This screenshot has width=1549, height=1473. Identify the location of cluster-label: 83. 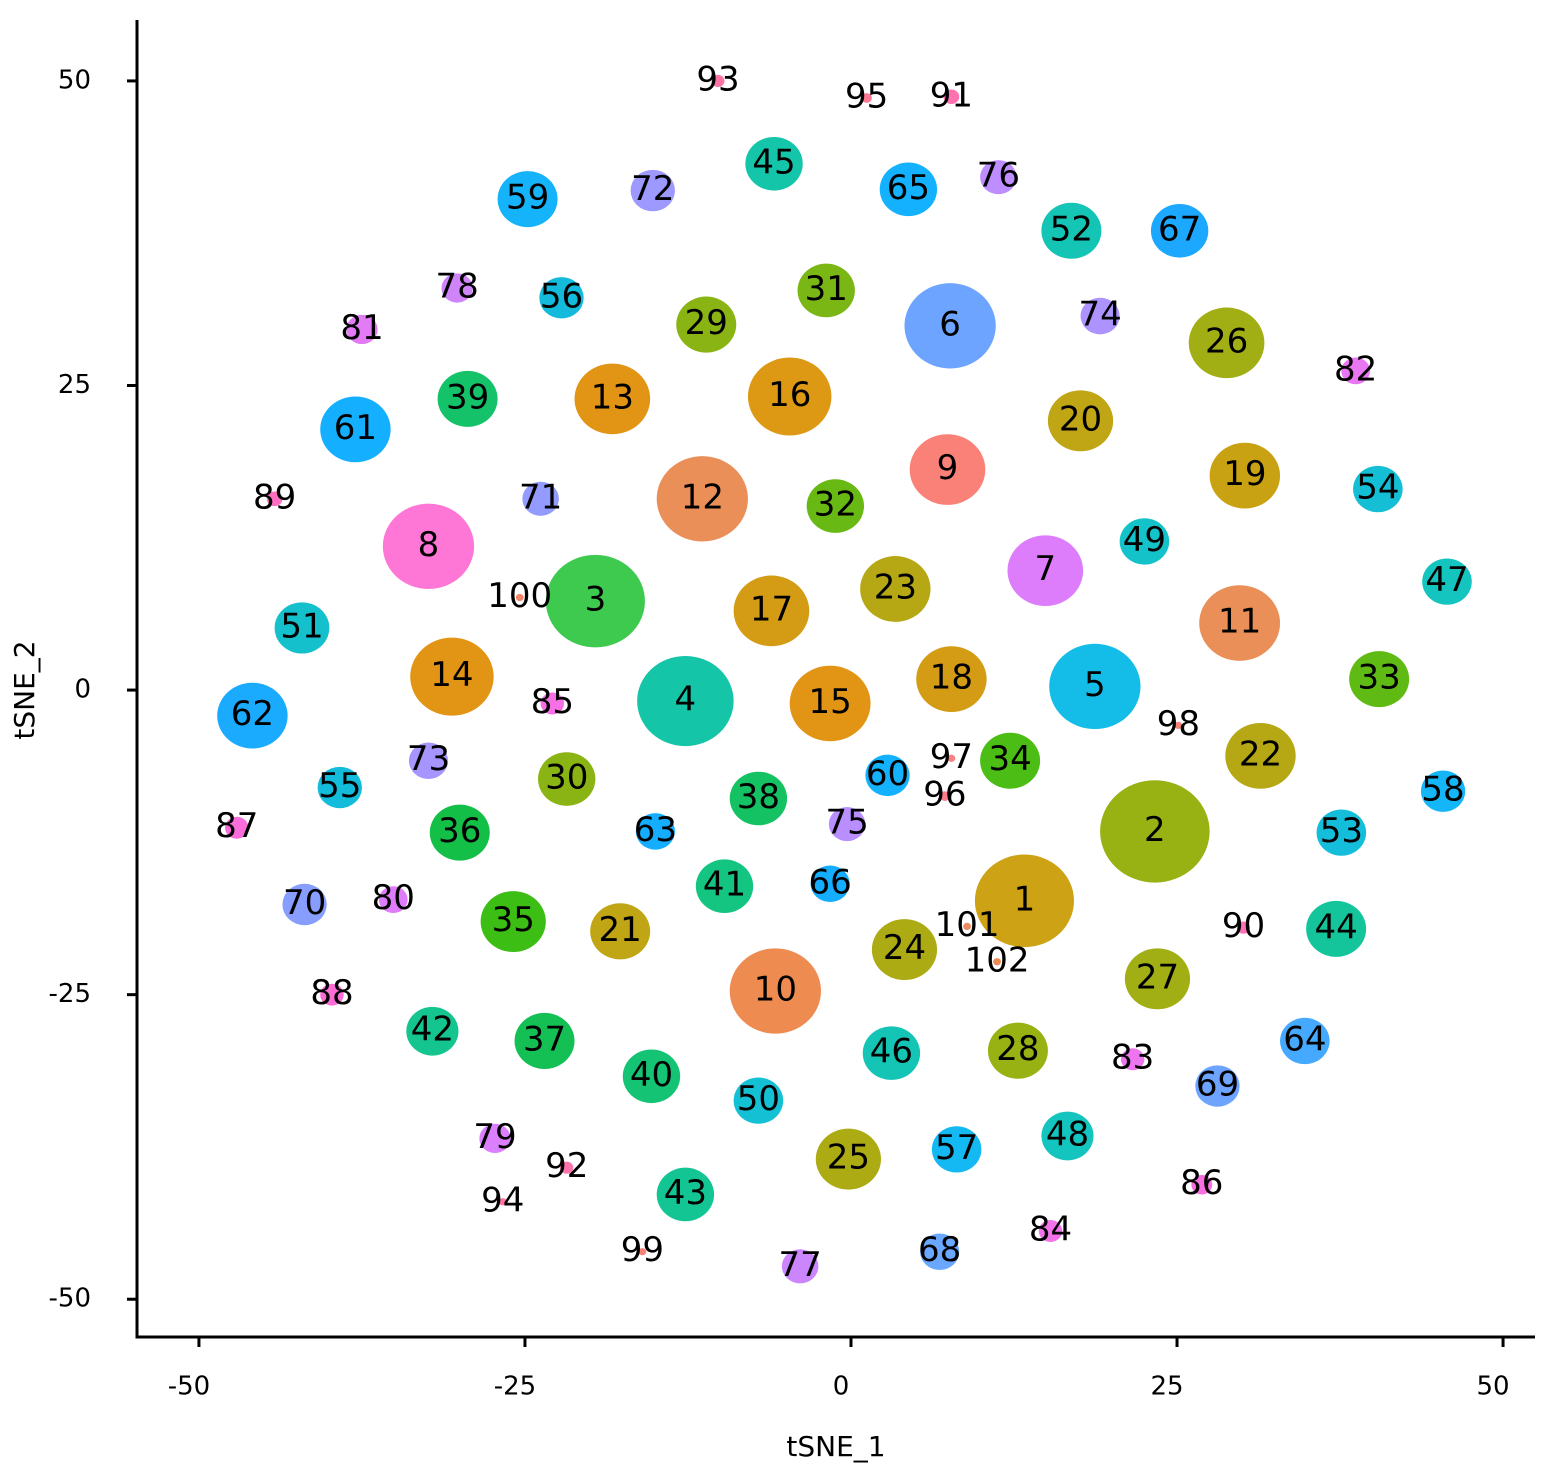
(1132, 1058).